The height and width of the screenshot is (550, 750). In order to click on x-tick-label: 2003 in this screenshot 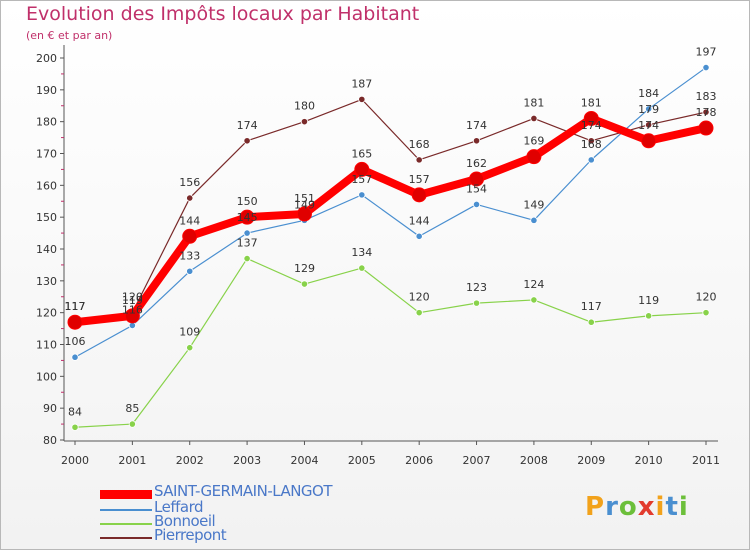, I will do `click(247, 460)`.